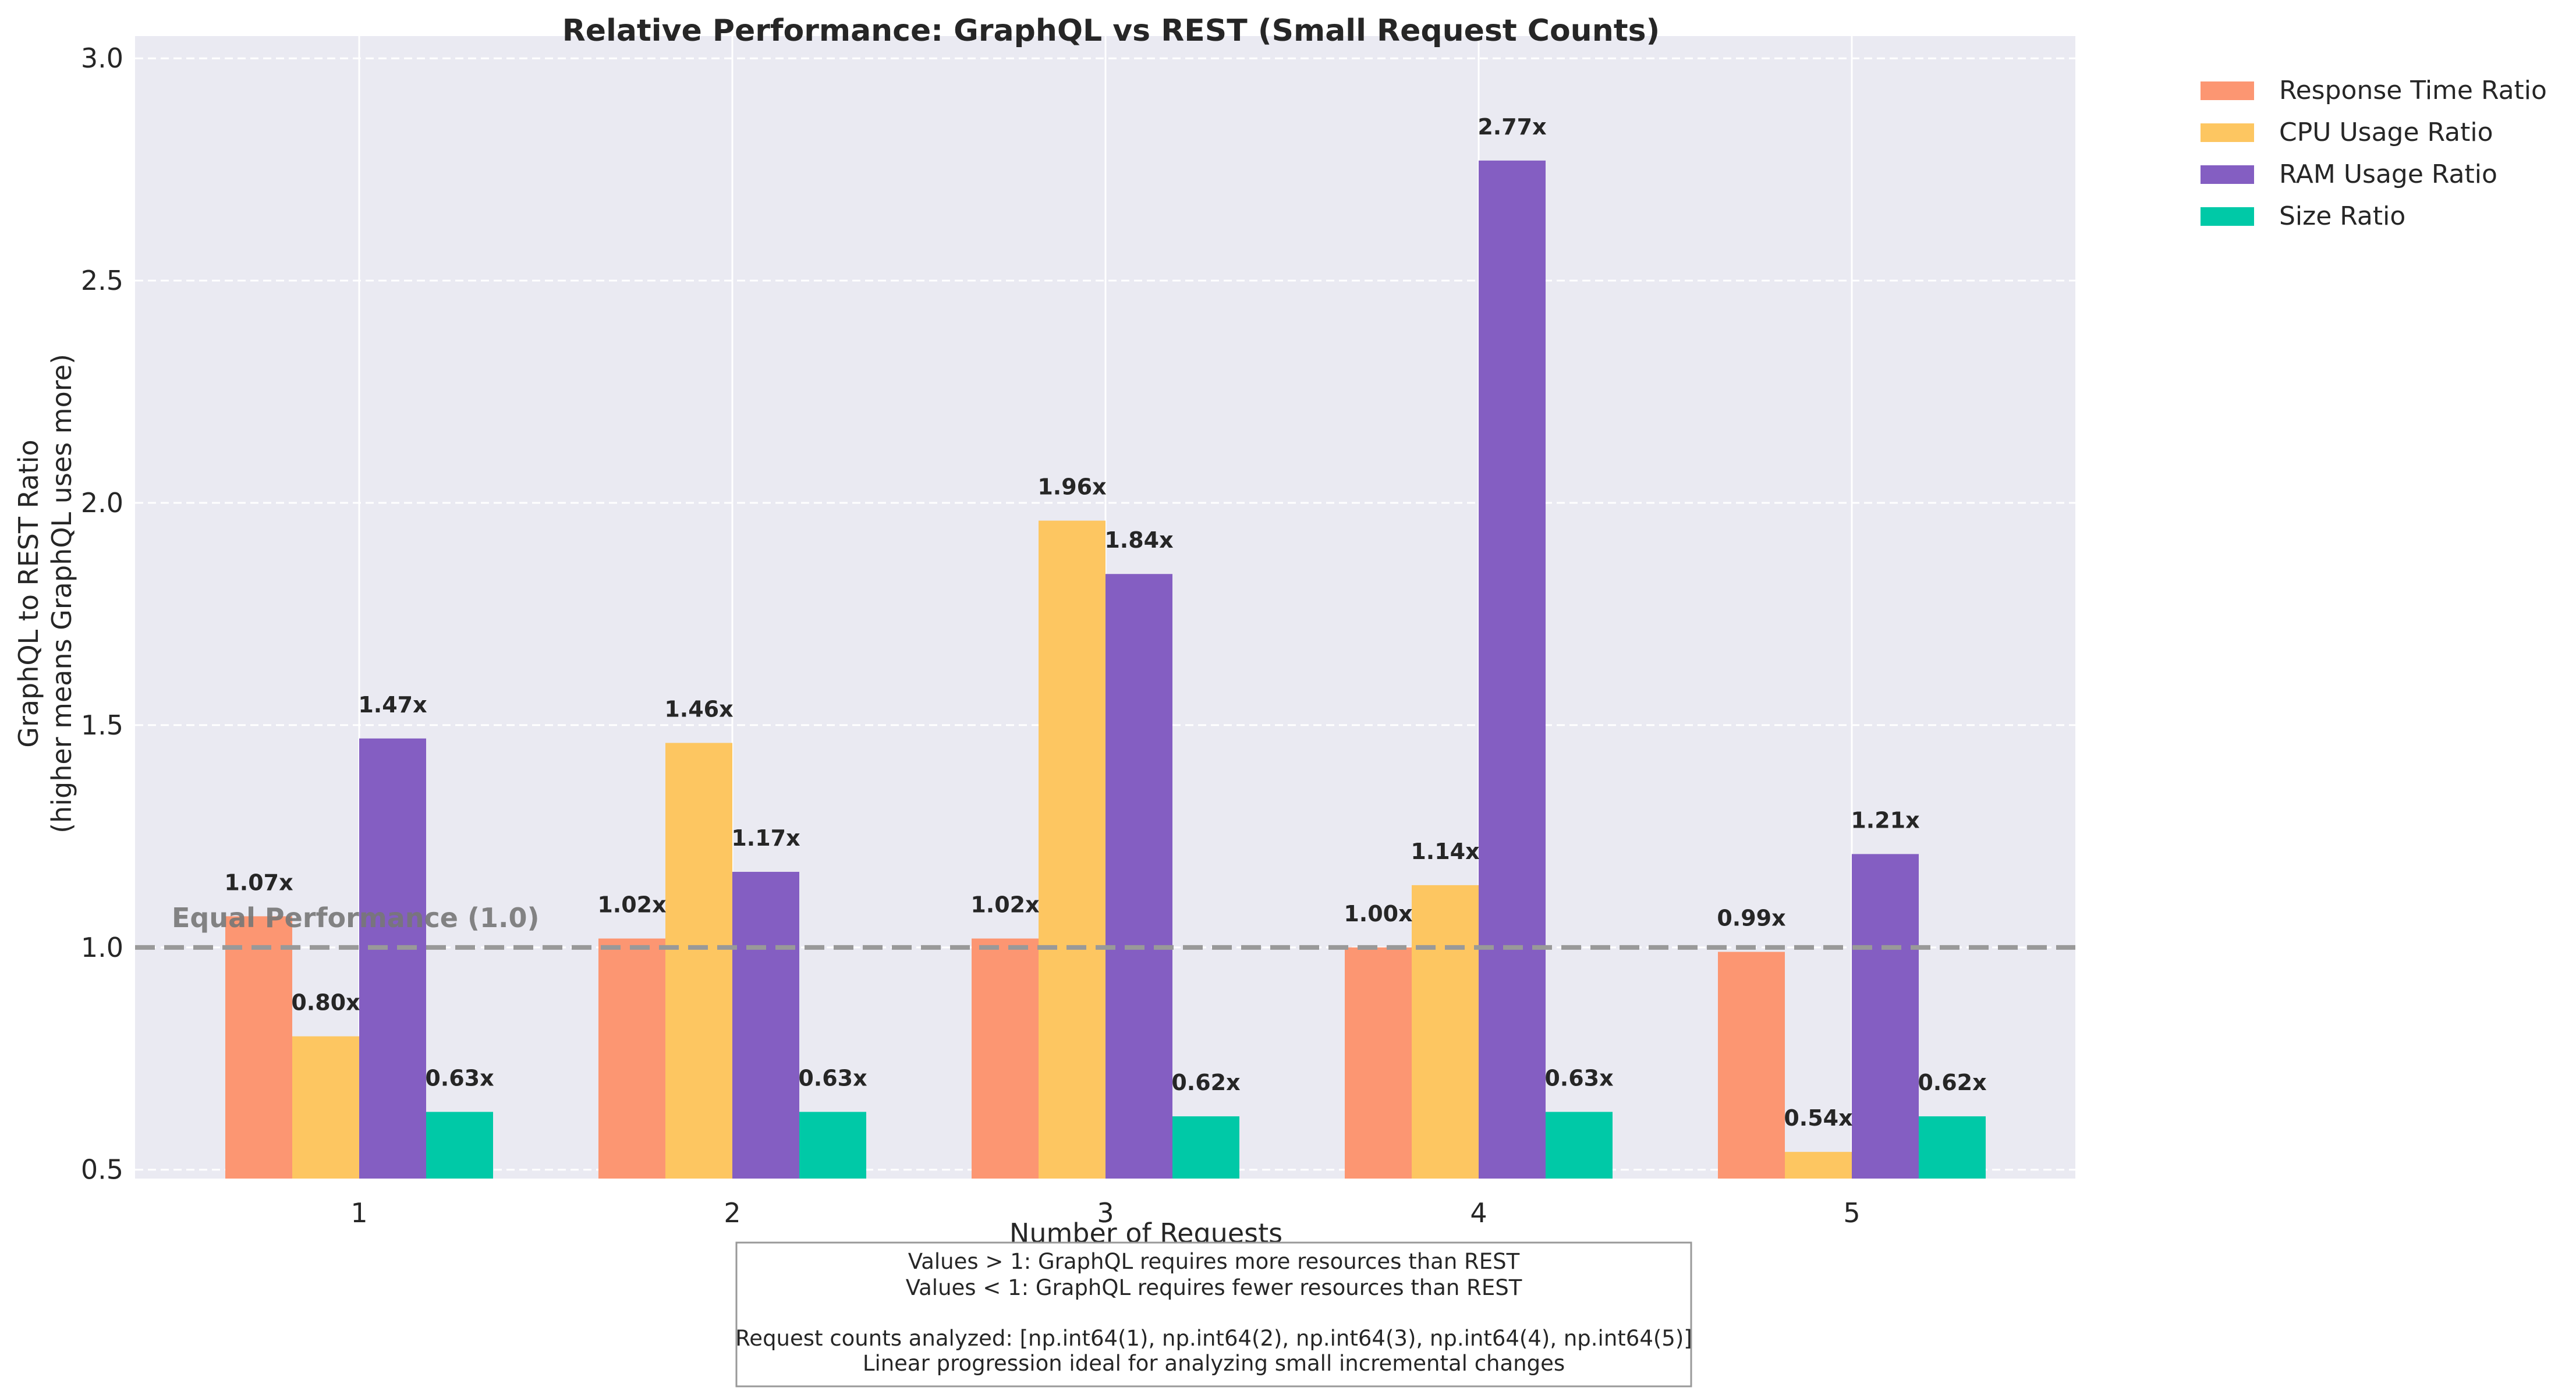 The image size is (2576, 1391). What do you see at coordinates (2342, 216) in the screenshot?
I see `legend-label: Size Ratio` at bounding box center [2342, 216].